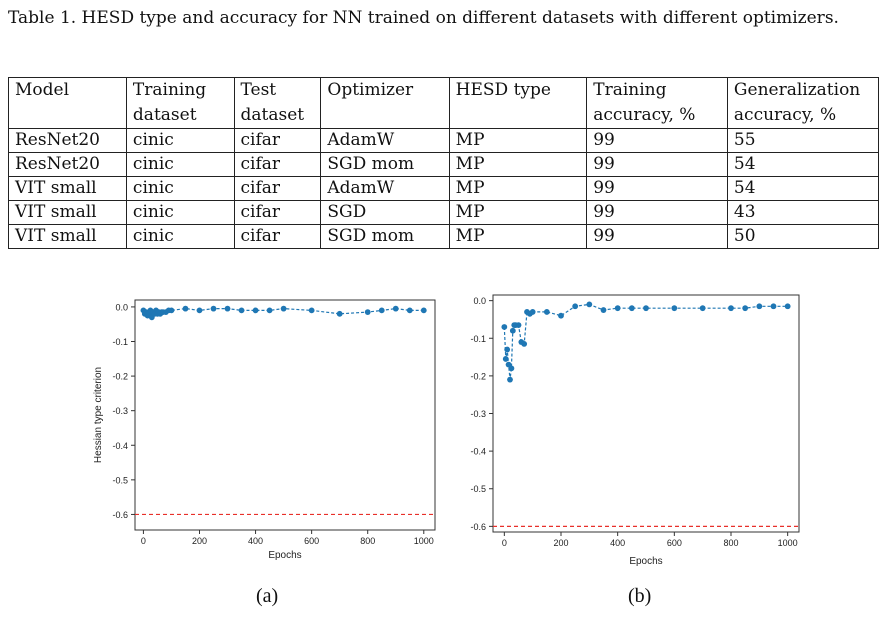  Describe the element at coordinates (258, 90) in the screenshot. I see `header-text: Test` at that location.